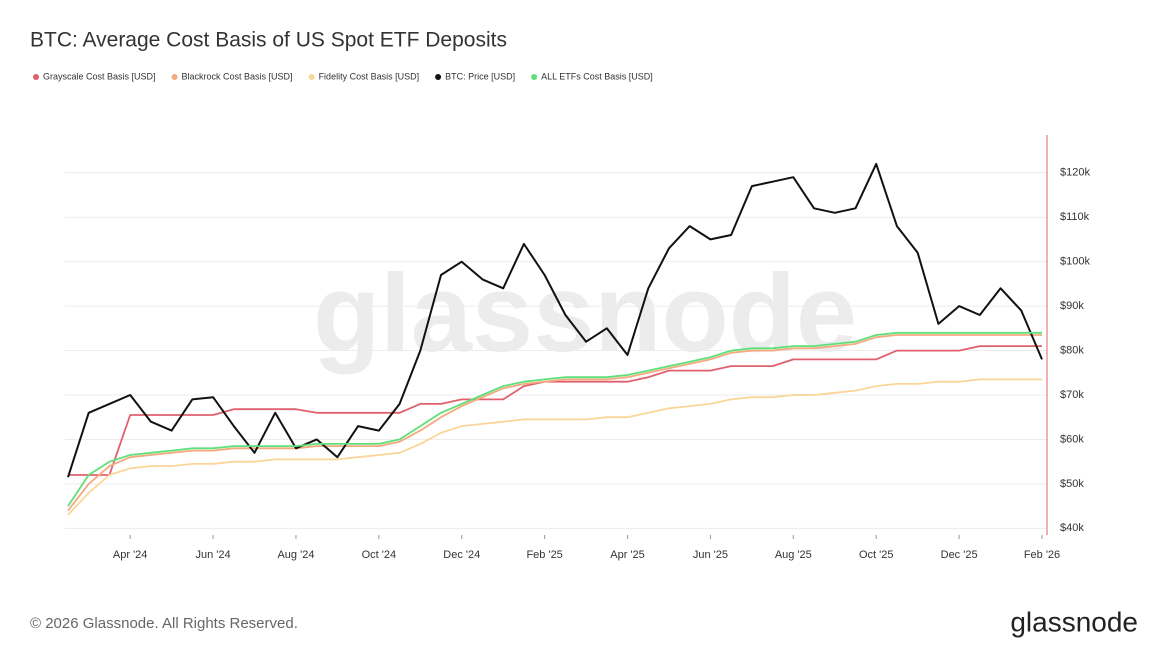 This screenshot has height=658, width=1170. What do you see at coordinates (627, 555) in the screenshot?
I see `x-tick-label: Apr '25` at bounding box center [627, 555].